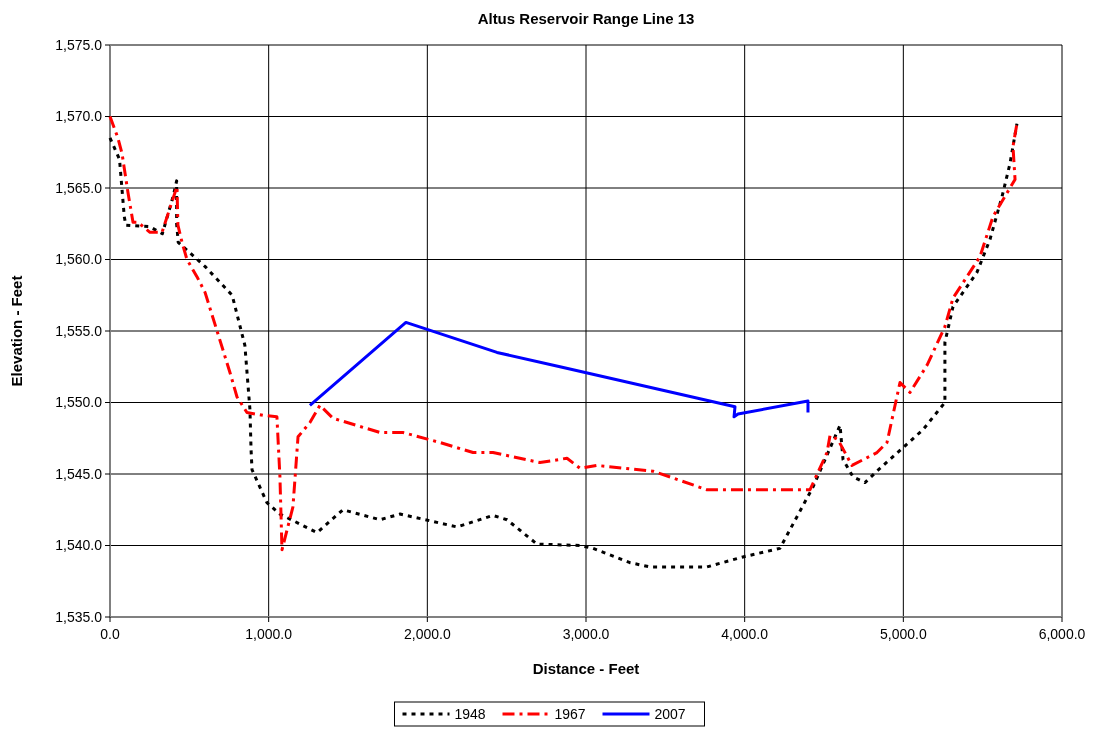  Describe the element at coordinates (16, 331) in the screenshot. I see `y-axis-title: Elevation - Feet` at that location.